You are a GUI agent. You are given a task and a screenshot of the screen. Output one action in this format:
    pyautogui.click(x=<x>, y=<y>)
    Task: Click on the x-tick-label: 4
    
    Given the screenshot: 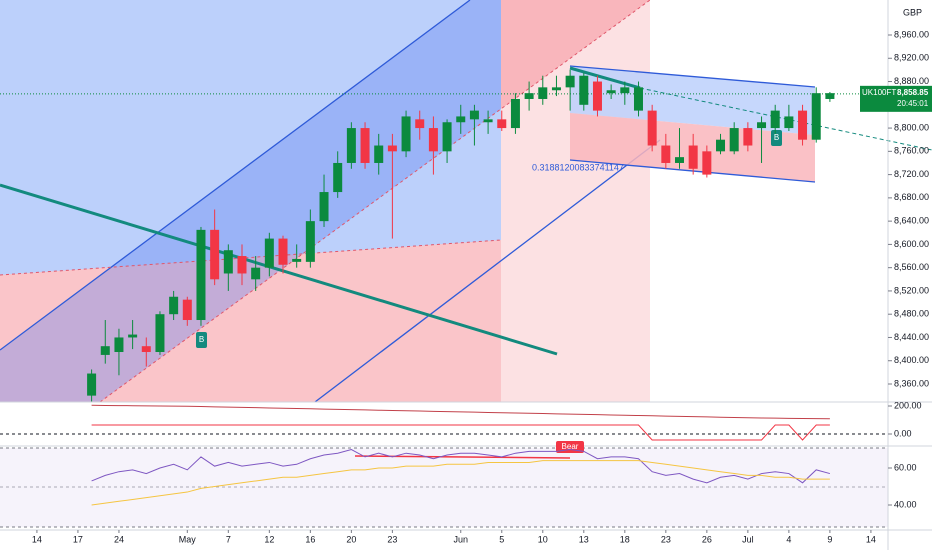 What is the action you would take?
    pyautogui.click(x=788, y=539)
    